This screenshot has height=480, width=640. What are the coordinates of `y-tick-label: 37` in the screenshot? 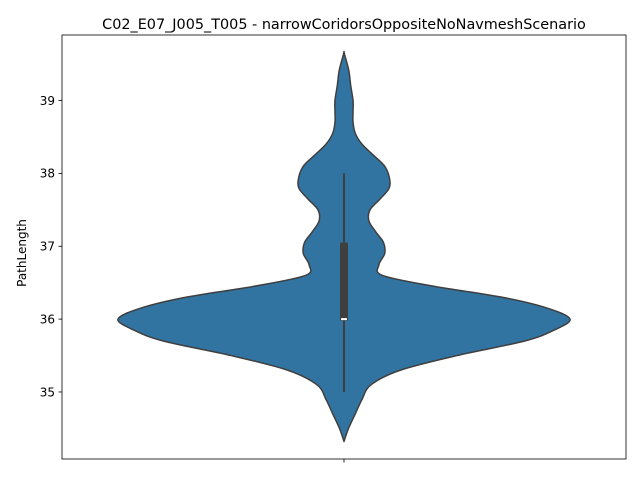 It's located at (47, 247).